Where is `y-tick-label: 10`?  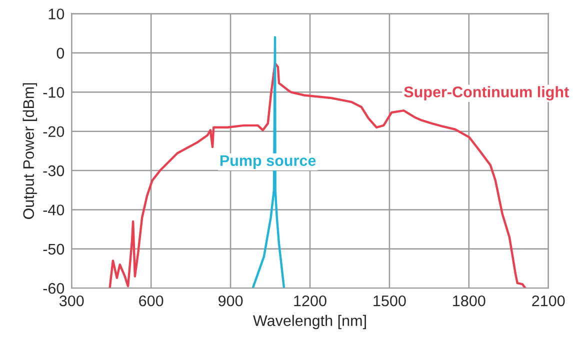 y-tick-label: 10 is located at coordinates (56, 14).